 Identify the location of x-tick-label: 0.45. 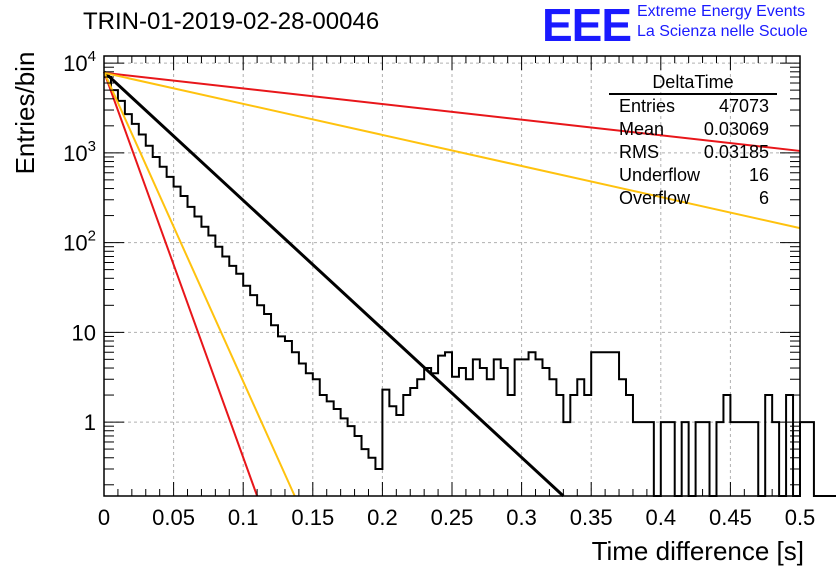
(730, 517).